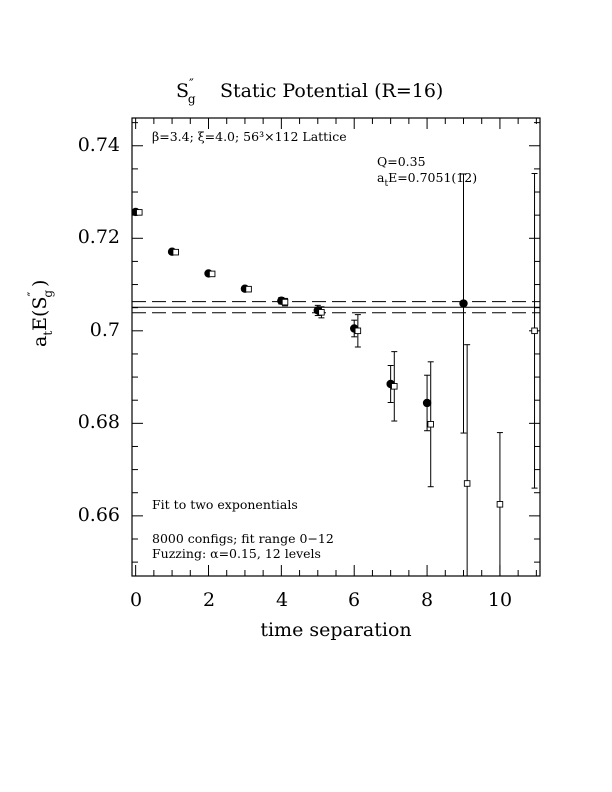 The image size is (612, 792). I want to click on title-symbol: S, so click(182, 91).